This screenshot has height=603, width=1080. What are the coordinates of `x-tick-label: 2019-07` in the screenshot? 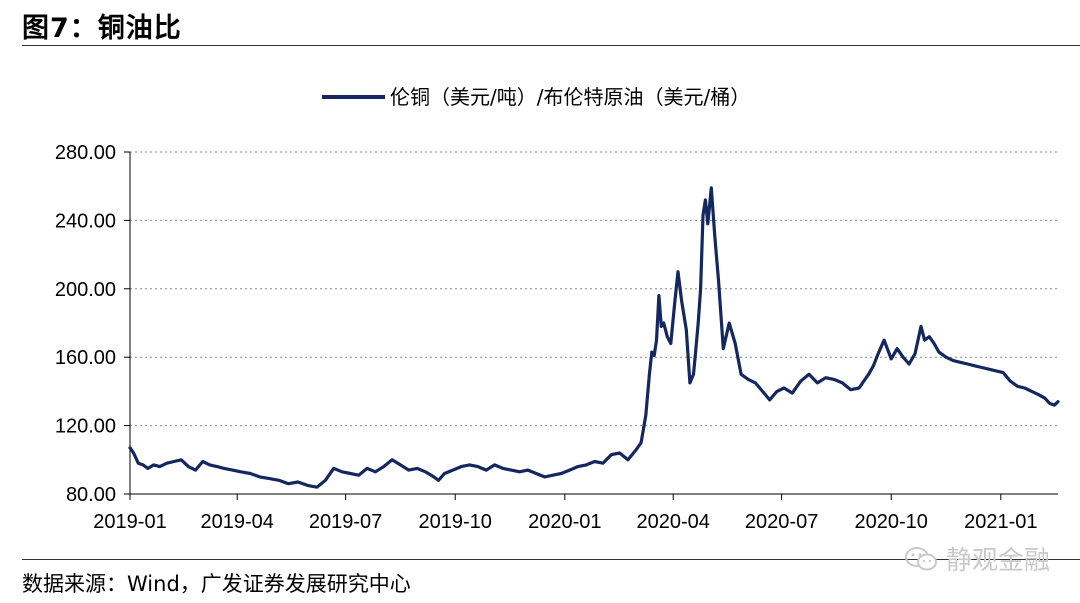 It's located at (345, 522).